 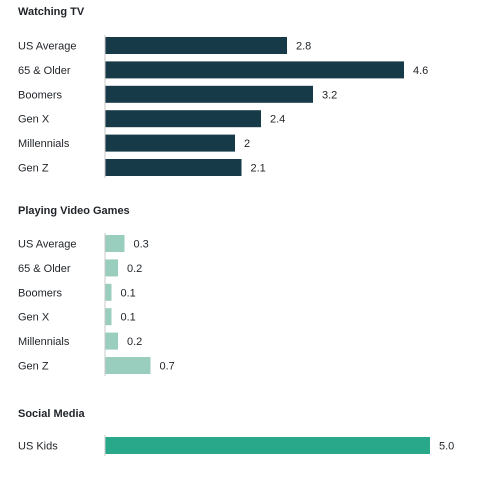 What do you see at coordinates (167, 367) in the screenshot?
I see `data-label: 0.7` at bounding box center [167, 367].